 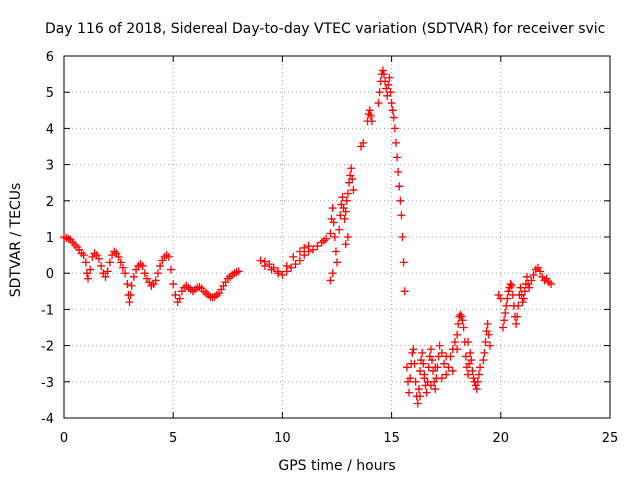 I want to click on x-axis-label: GPS time / hours, so click(x=336, y=466).